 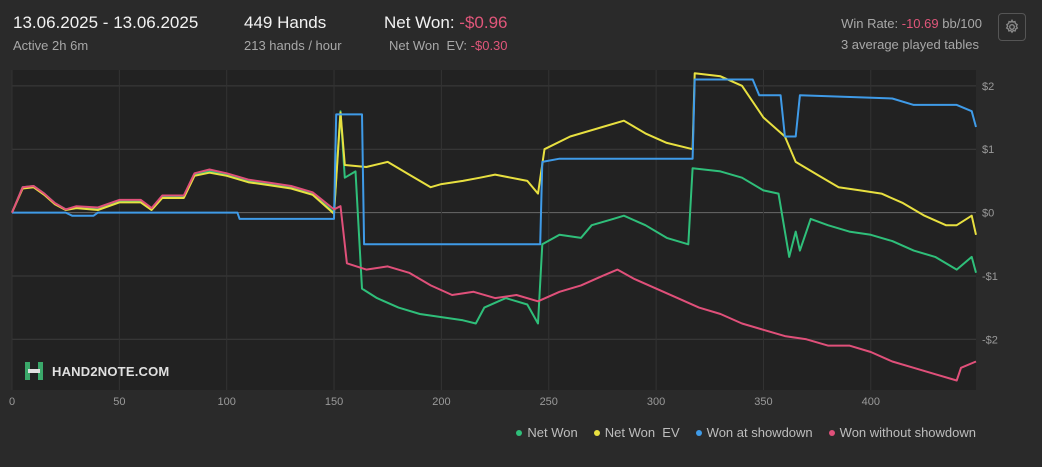 What do you see at coordinates (111, 371) in the screenshot?
I see `logo-text: HAND2NOTE.COM` at bounding box center [111, 371].